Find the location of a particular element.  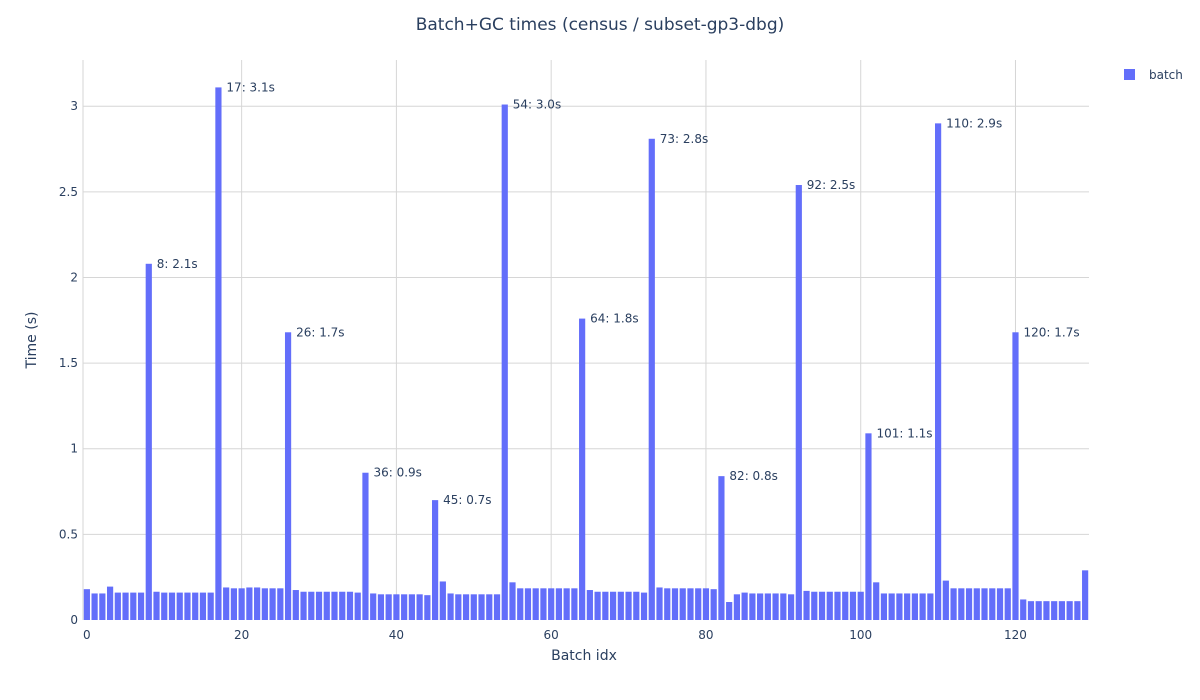

legend: batch is located at coordinates (1153, 75).